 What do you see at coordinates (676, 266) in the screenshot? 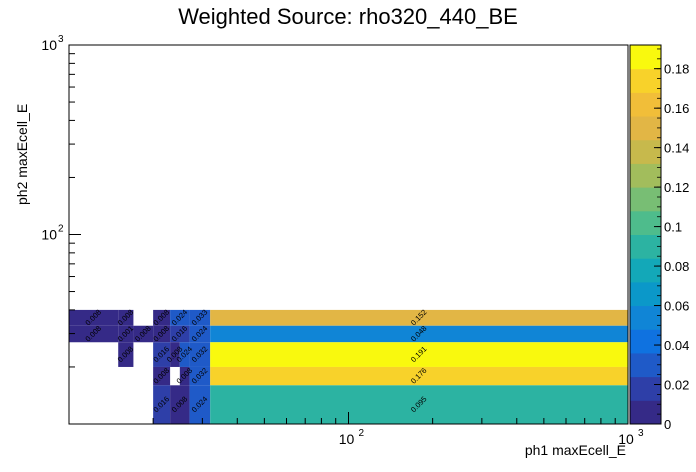
I see `colorbar-tick-label: 0.08` at bounding box center [676, 266].